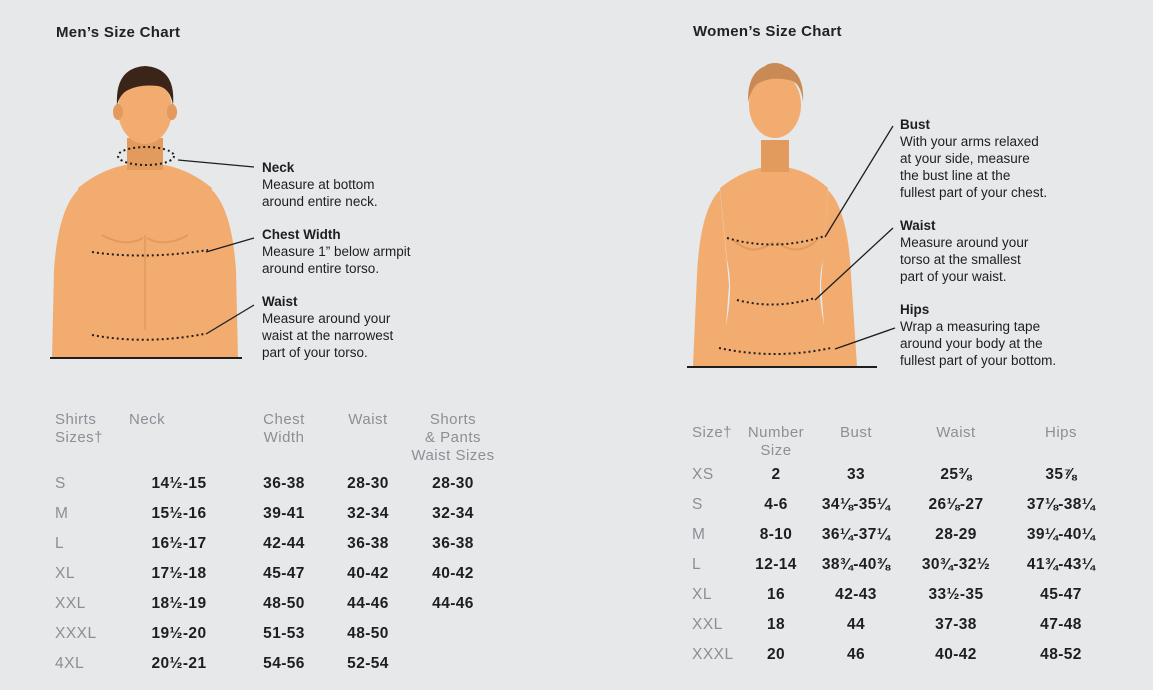  I want to click on cell-shorts, so click(453, 664).